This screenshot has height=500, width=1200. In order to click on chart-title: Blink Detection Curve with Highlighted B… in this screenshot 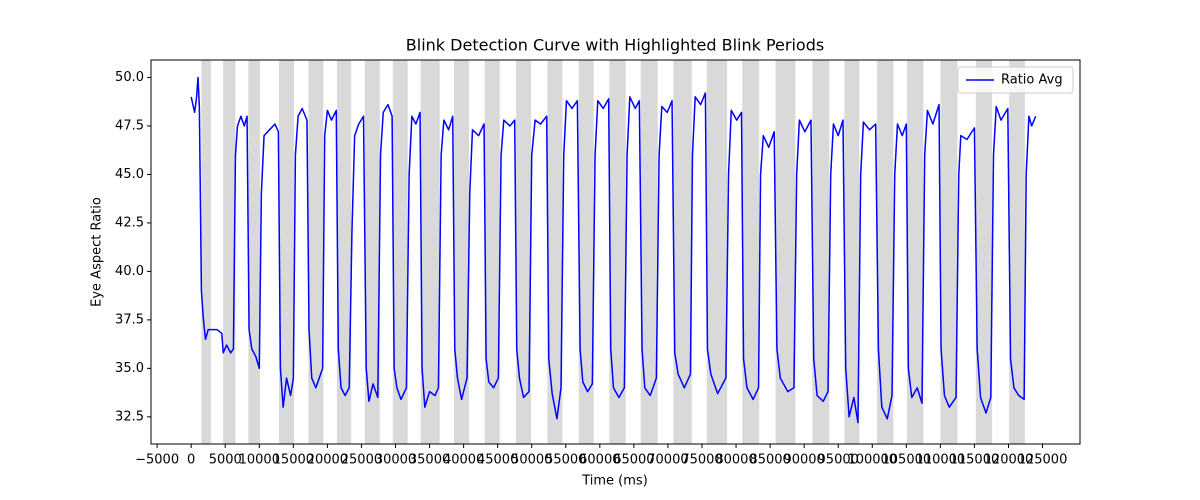, I will do `click(615, 45)`.